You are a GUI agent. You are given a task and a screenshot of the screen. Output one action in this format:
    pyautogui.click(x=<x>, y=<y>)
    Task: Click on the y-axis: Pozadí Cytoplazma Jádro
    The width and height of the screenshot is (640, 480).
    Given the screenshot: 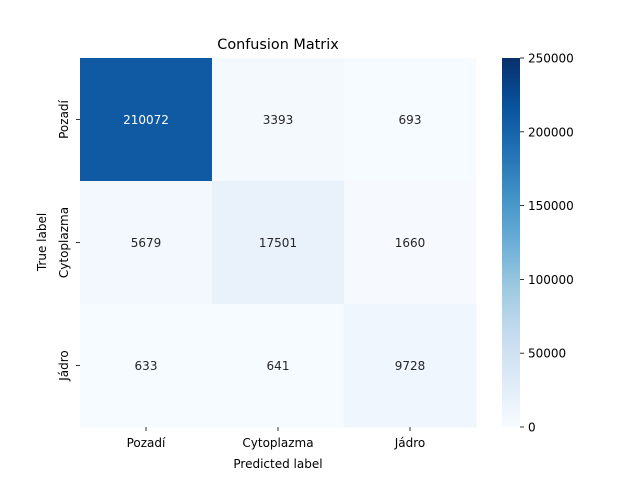 What is the action you would take?
    pyautogui.click(x=68, y=240)
    